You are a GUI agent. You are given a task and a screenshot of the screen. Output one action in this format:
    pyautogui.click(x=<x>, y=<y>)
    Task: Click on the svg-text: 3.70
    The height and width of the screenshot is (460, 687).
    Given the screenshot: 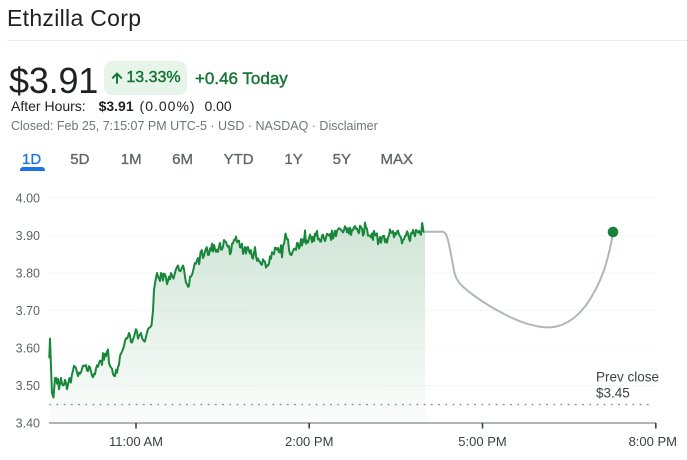 What is the action you would take?
    pyautogui.click(x=28, y=311)
    